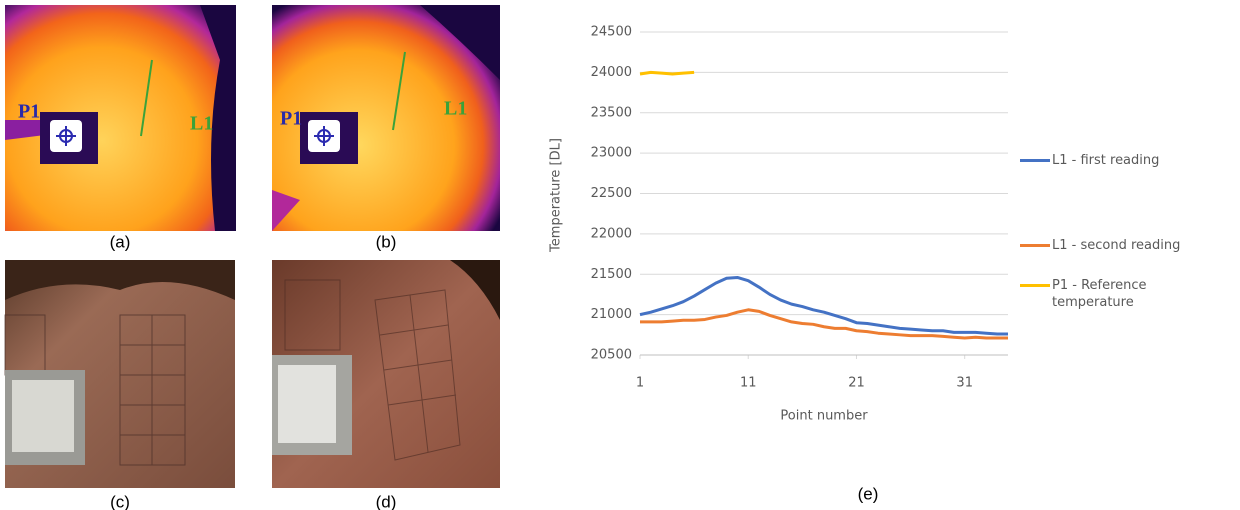 The height and width of the screenshot is (510, 1240). I want to click on y-tick-label: 23500, so click(611, 112).